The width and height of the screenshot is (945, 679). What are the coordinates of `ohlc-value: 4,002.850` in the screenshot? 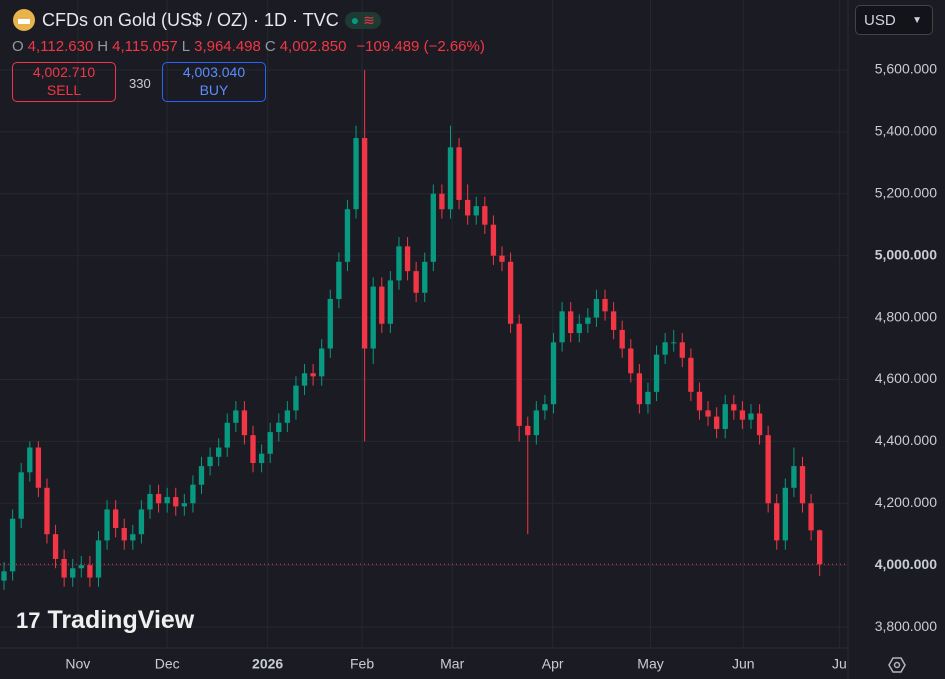 It's located at (313, 46).